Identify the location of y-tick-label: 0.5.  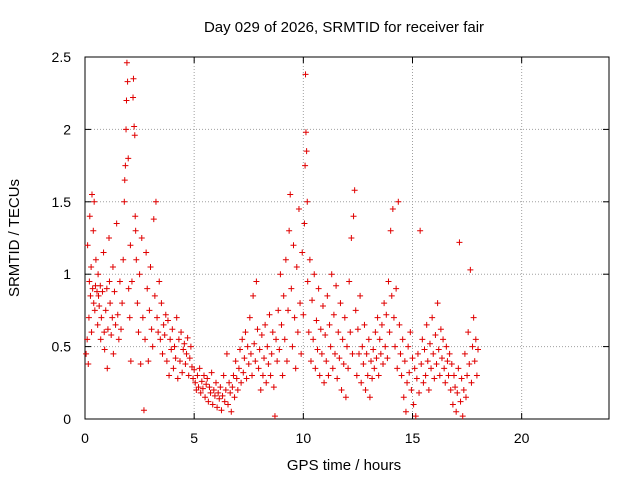
(62, 347).